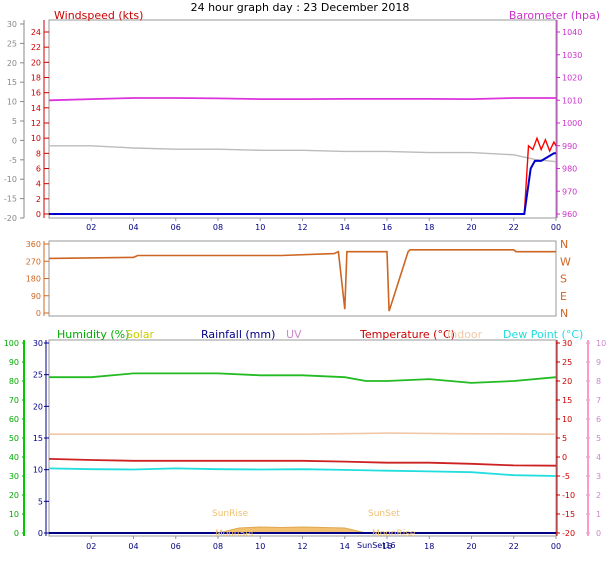 Image resolution: width=608 pixels, height=561 pixels. Describe the element at coordinates (598, 381) in the screenshot. I see `uv-tick-label: 8` at that location.